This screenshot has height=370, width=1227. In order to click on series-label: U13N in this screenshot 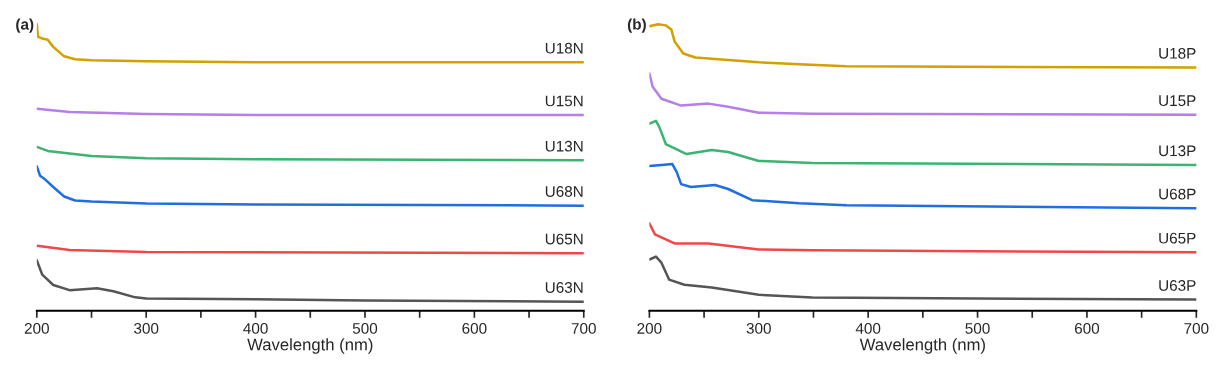, I will do `click(564, 146)`.